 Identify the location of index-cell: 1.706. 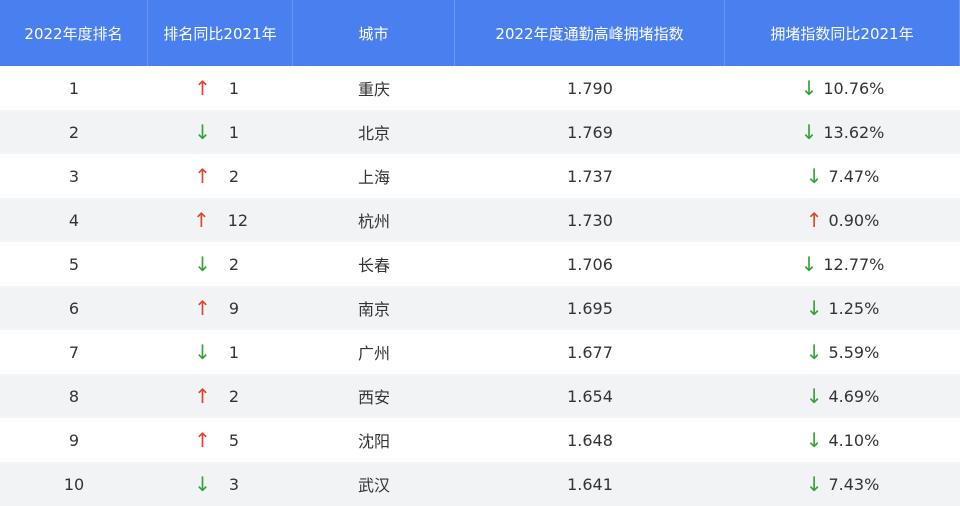
(590, 264).